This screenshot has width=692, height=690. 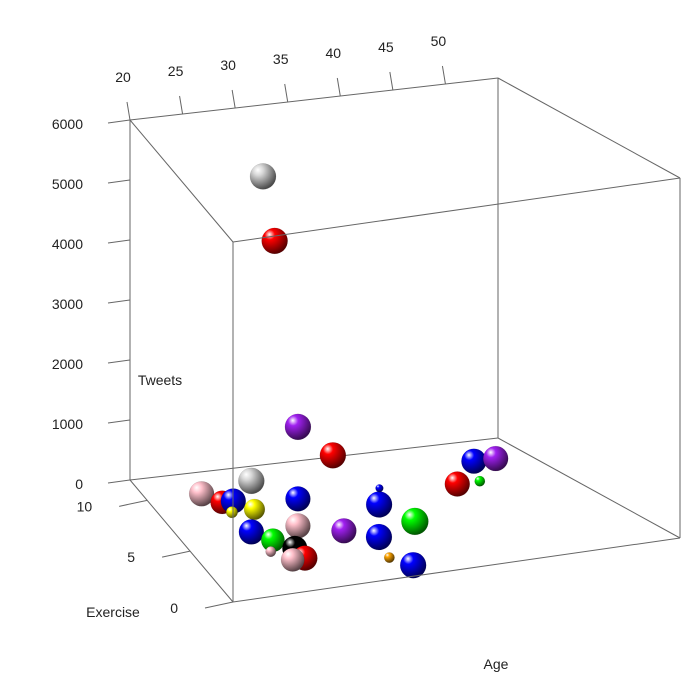 What do you see at coordinates (67, 184) in the screenshot?
I see `y-tick-label: 5000` at bounding box center [67, 184].